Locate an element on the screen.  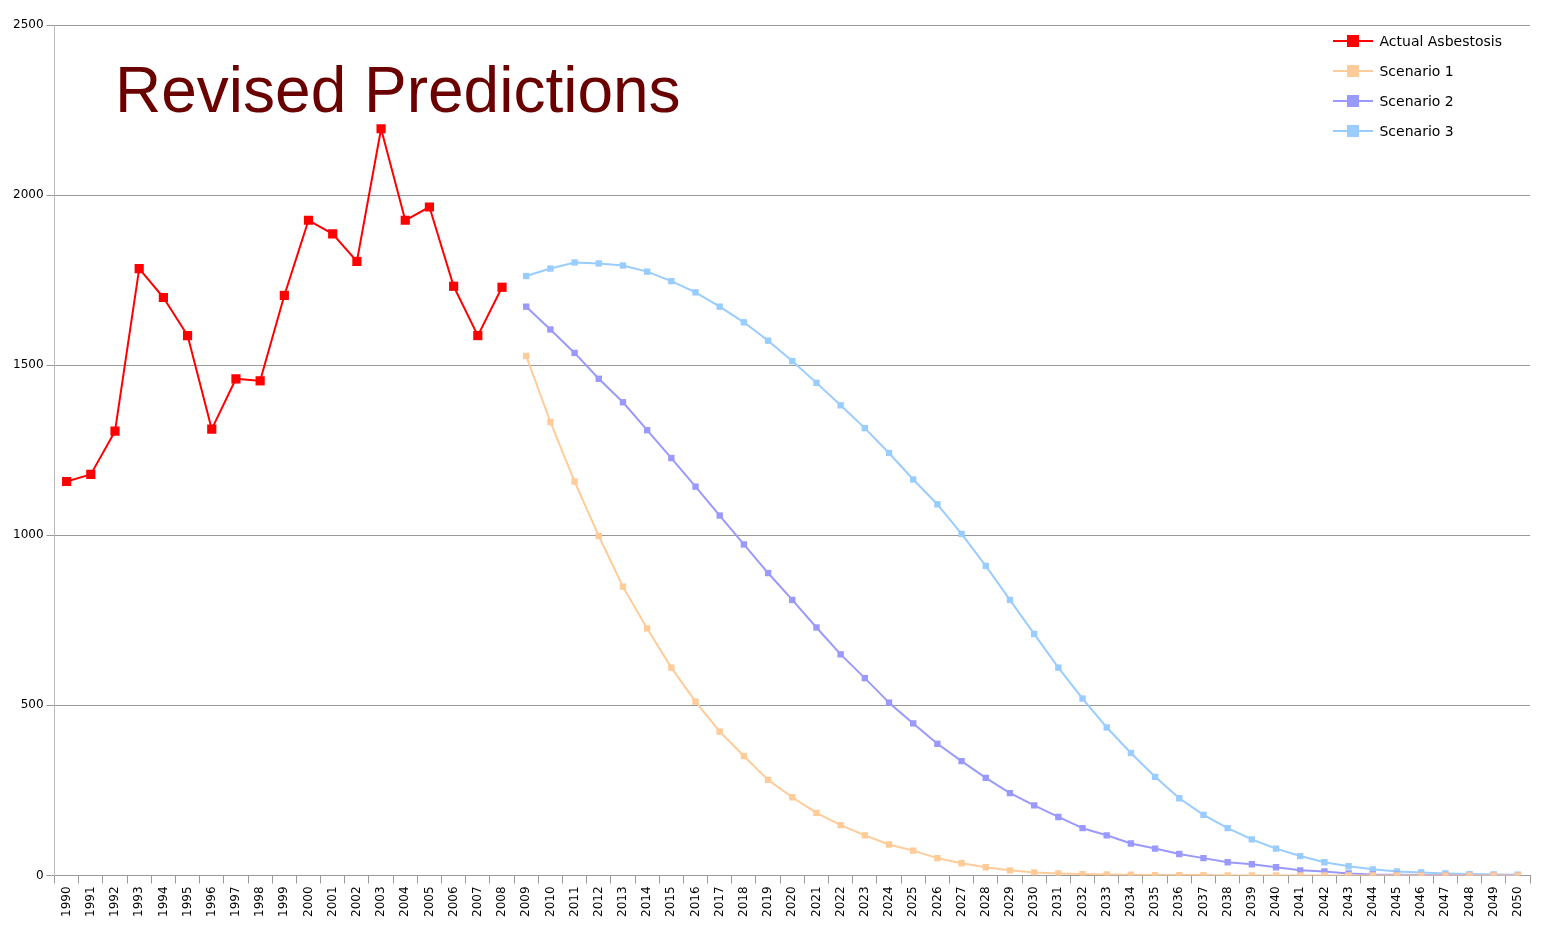
x-tick-label: 1993 is located at coordinates (138, 902).